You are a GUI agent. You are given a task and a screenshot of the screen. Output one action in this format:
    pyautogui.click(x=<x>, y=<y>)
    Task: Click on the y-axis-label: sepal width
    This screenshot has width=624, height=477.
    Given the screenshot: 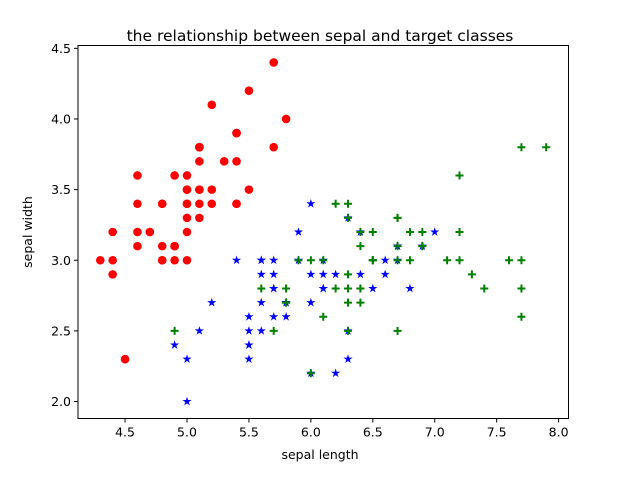 What is the action you would take?
    pyautogui.click(x=27, y=232)
    